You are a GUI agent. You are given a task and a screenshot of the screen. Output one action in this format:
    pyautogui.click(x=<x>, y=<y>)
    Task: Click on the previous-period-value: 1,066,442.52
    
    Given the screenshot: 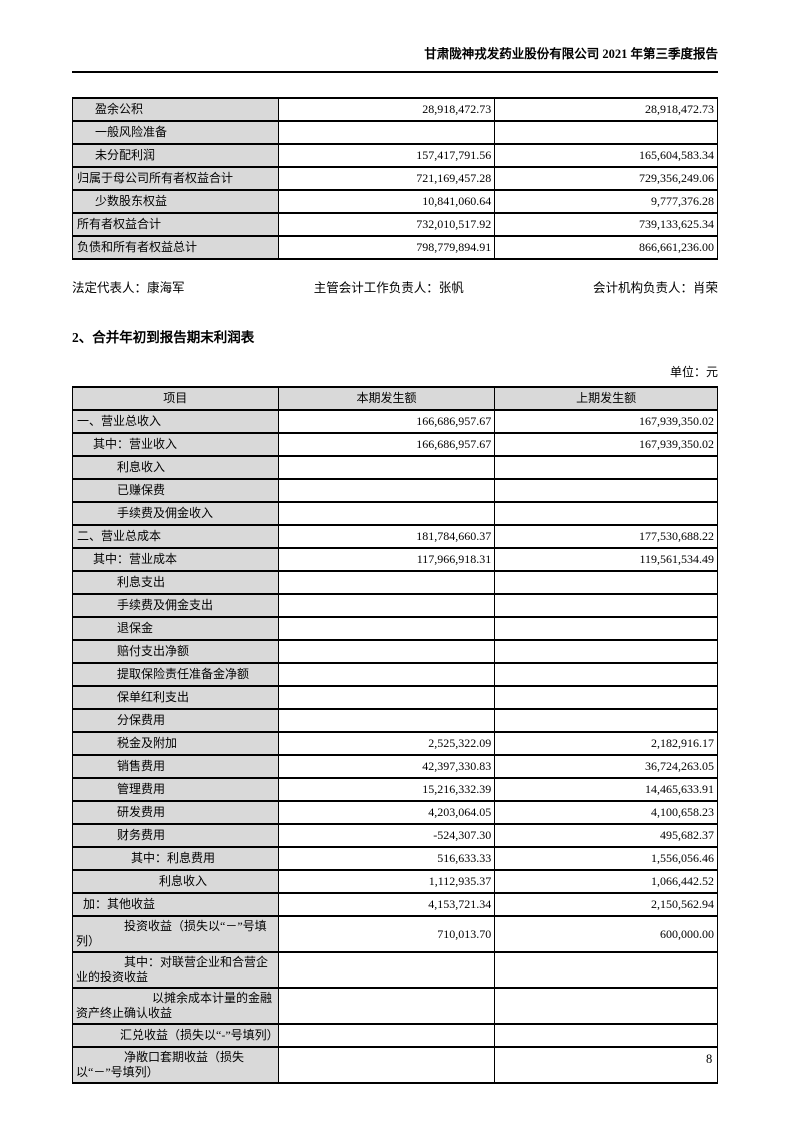 What is the action you would take?
    pyautogui.click(x=606, y=881)
    